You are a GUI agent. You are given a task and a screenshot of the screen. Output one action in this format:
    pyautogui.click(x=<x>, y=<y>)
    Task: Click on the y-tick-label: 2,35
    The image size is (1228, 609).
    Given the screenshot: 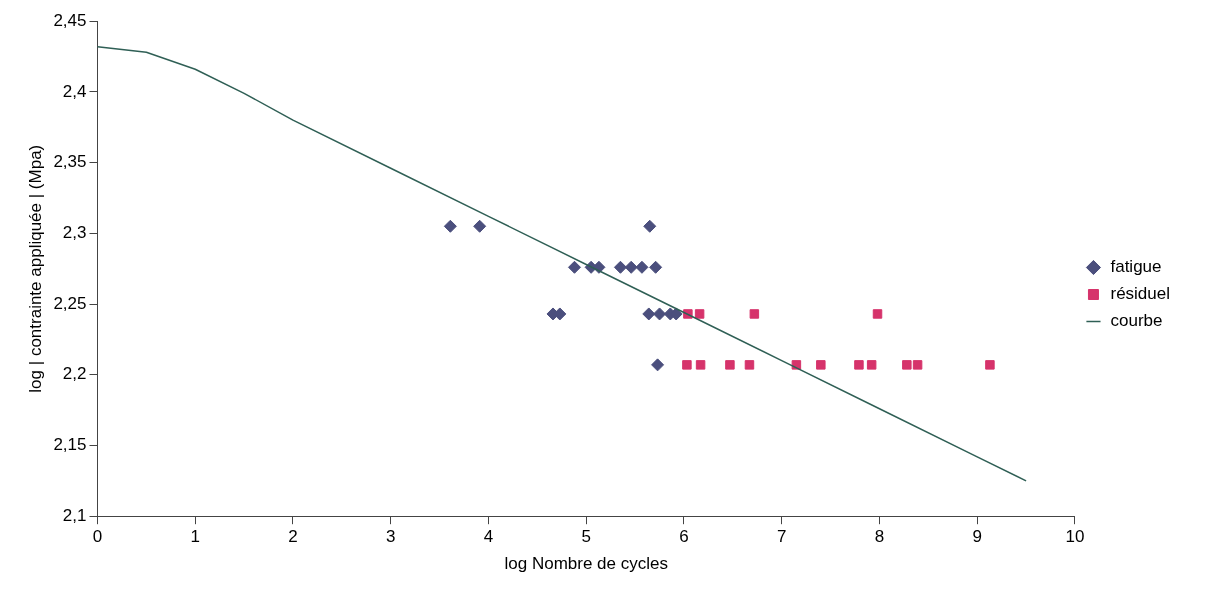 What is the action you would take?
    pyautogui.click(x=70, y=162)
    